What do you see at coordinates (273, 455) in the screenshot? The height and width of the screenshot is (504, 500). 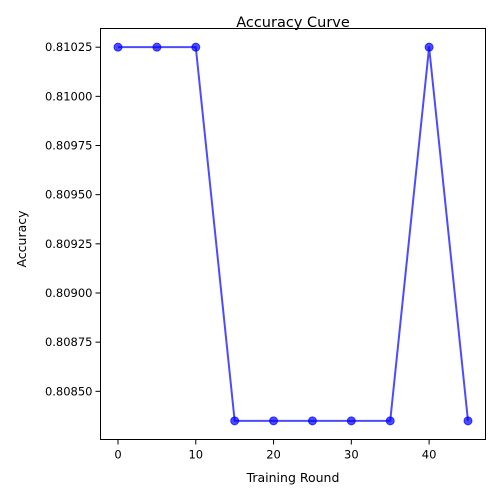 I see `x-tick-label: 20` at bounding box center [273, 455].